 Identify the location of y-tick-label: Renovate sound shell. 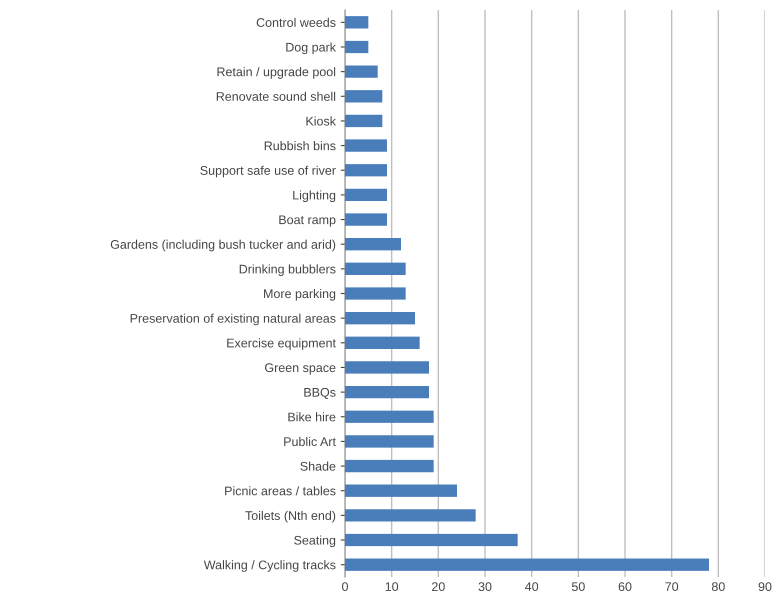
(276, 96).